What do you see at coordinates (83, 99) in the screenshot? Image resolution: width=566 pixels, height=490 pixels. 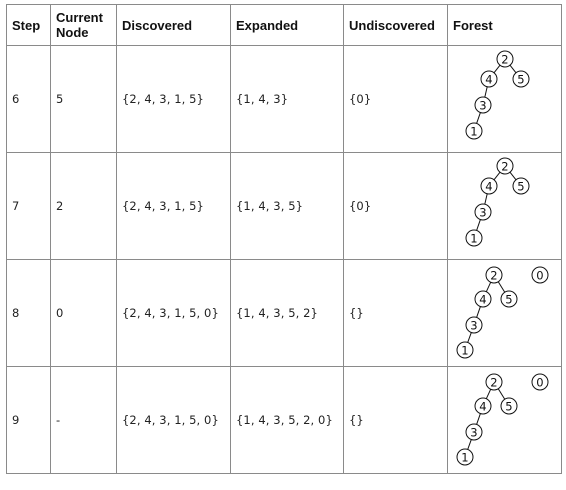 I see `cell-current-node: 5` at bounding box center [83, 99].